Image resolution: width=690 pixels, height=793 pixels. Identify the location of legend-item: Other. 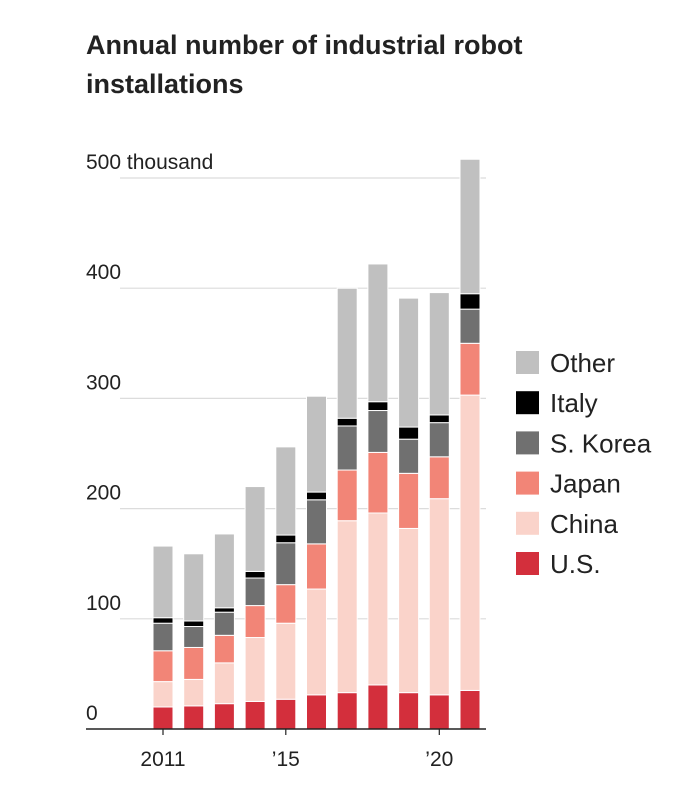
(565, 363).